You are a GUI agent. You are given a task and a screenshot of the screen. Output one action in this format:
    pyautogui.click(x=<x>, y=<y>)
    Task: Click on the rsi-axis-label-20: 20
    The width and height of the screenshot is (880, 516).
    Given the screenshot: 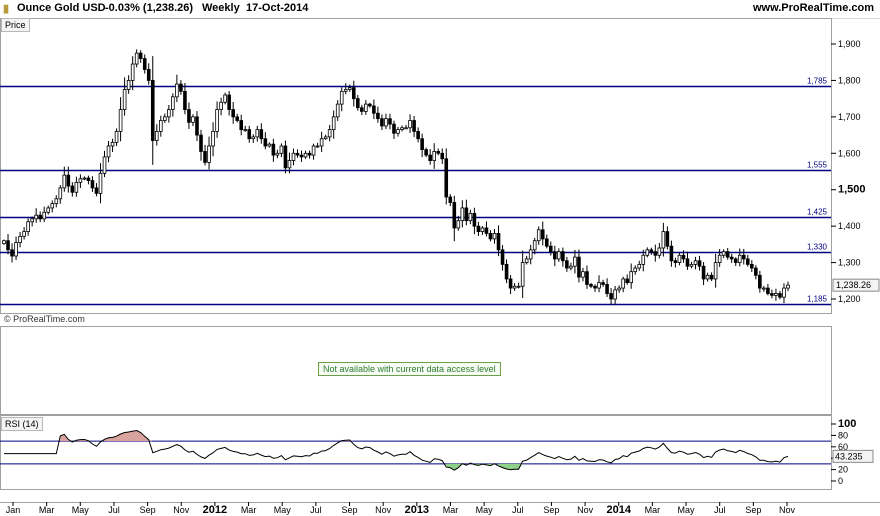 What is the action you would take?
    pyautogui.click(x=843, y=470)
    